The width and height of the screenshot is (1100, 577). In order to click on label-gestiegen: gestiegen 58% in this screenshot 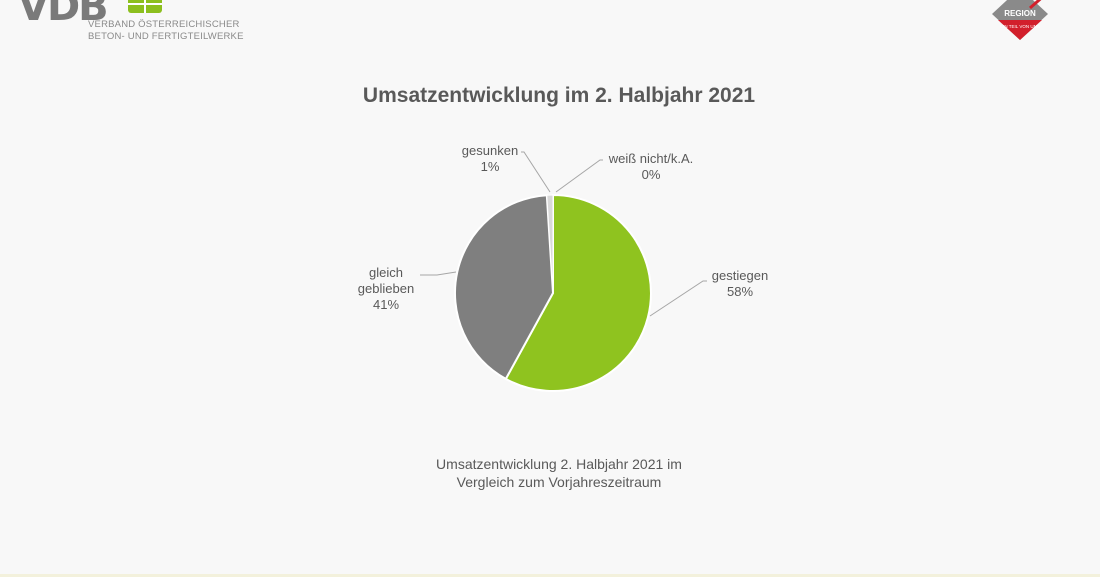, I will do `click(740, 284)`.